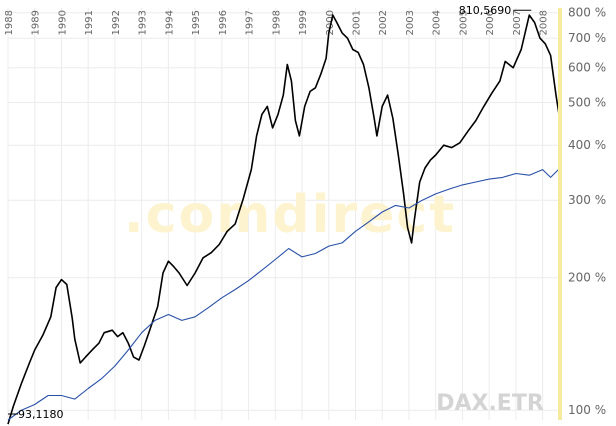  Describe the element at coordinates (383, 22) in the screenshot. I see `x-tick-label: 2002` at that location.